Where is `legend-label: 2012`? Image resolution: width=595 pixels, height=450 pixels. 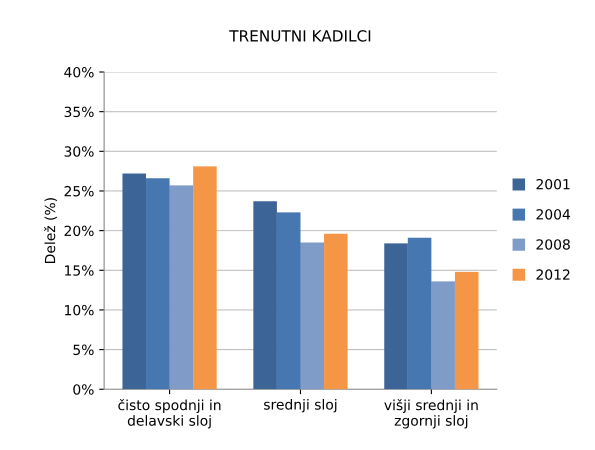 legend-label: 2012 is located at coordinates (553, 274).